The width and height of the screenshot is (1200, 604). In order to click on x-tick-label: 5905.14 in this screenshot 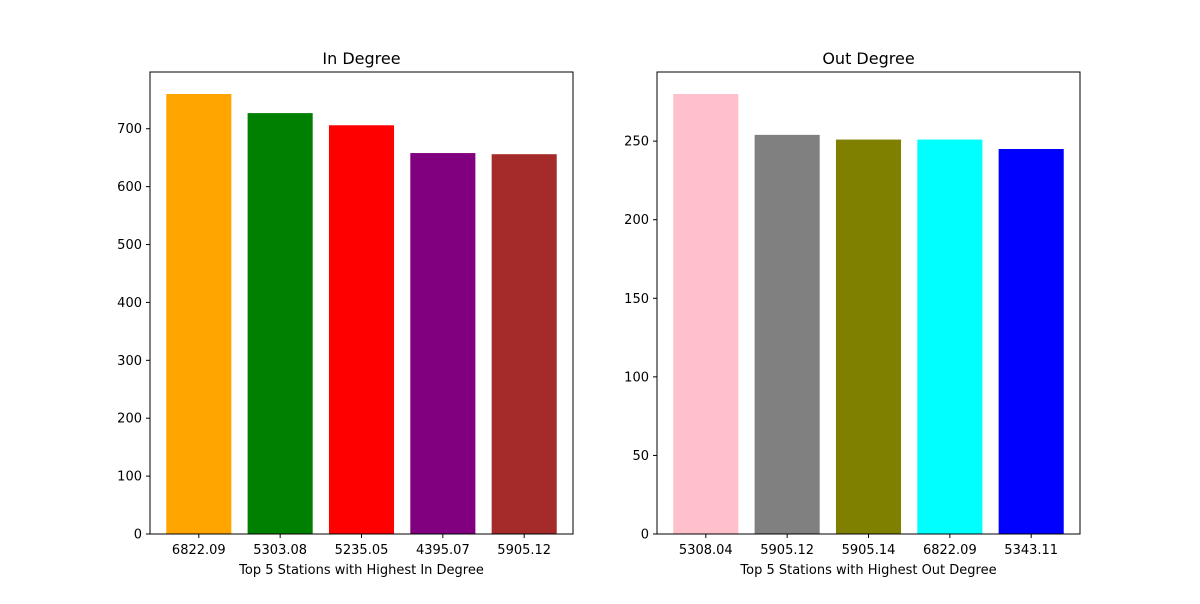, I will do `click(869, 550)`.